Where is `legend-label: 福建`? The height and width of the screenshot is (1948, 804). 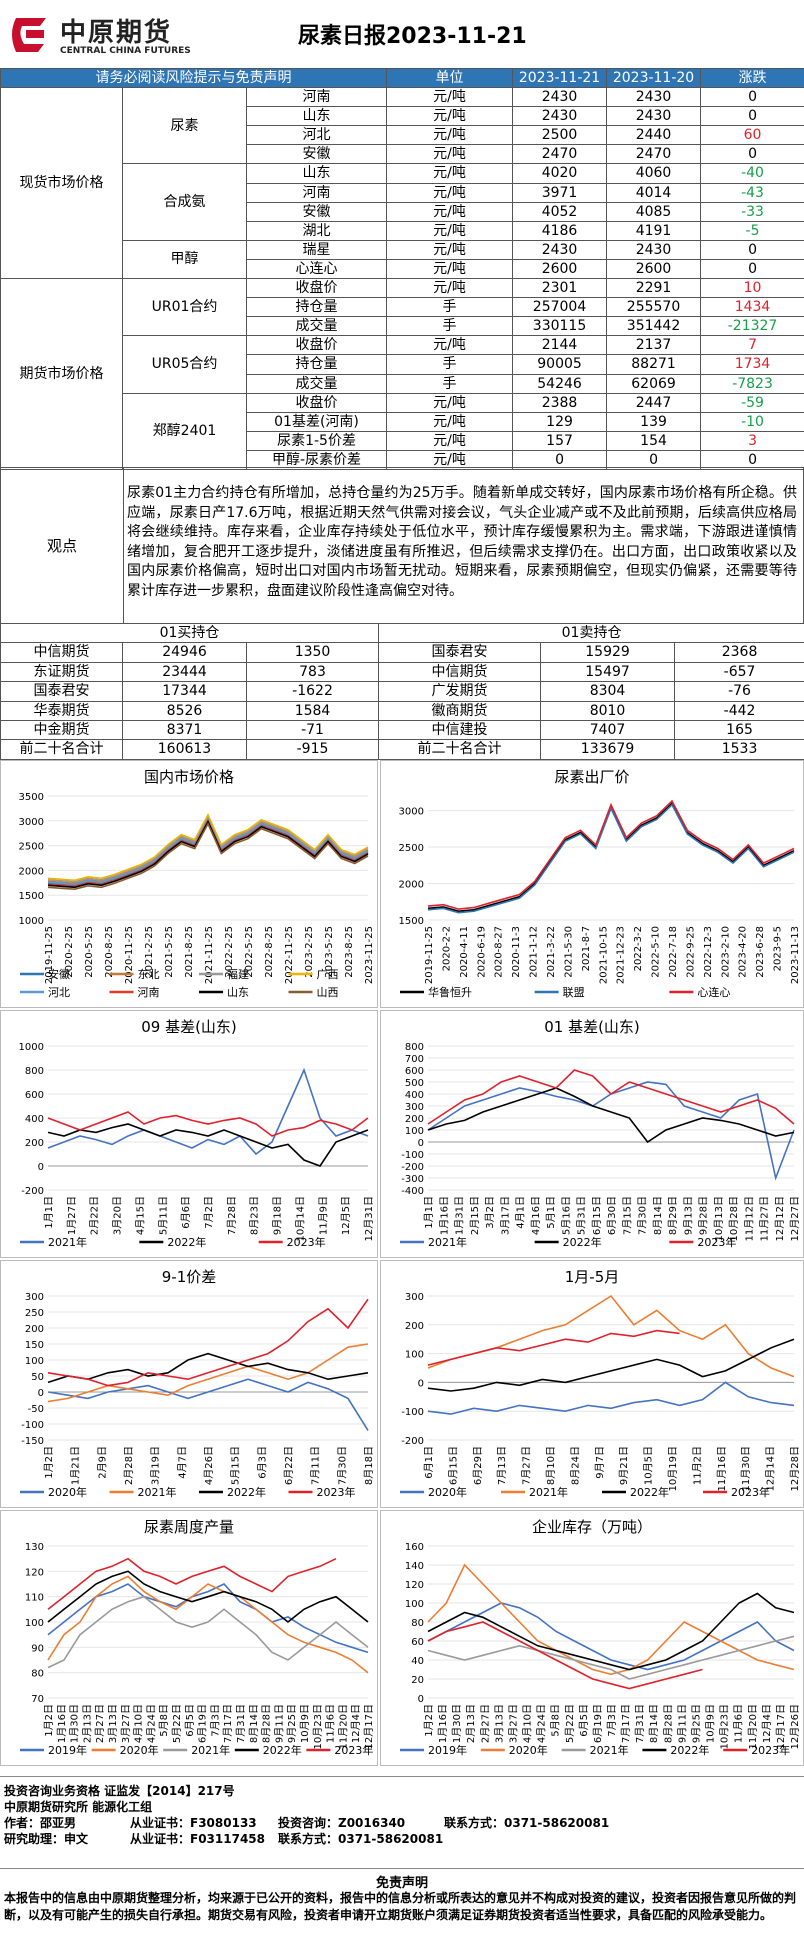 legend-label: 福建 is located at coordinates (238, 974).